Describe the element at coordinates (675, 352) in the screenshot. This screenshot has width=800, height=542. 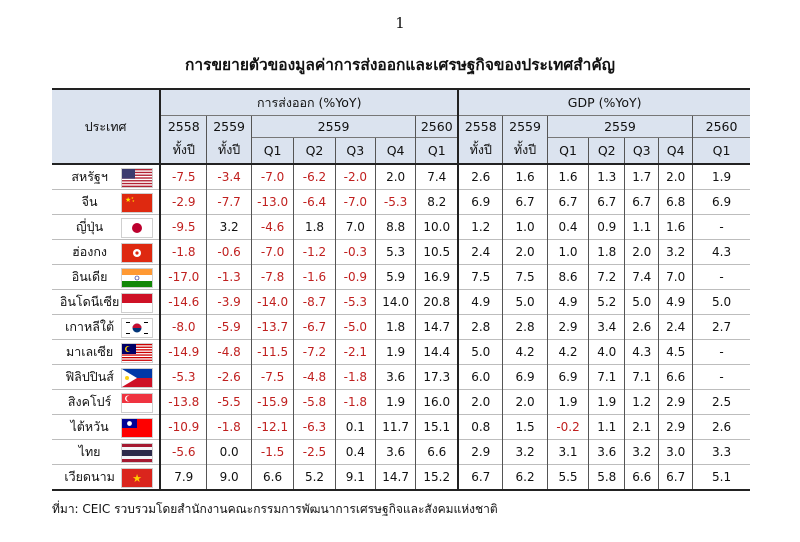
I see `gdp-value-cell: 4.5` at that location.